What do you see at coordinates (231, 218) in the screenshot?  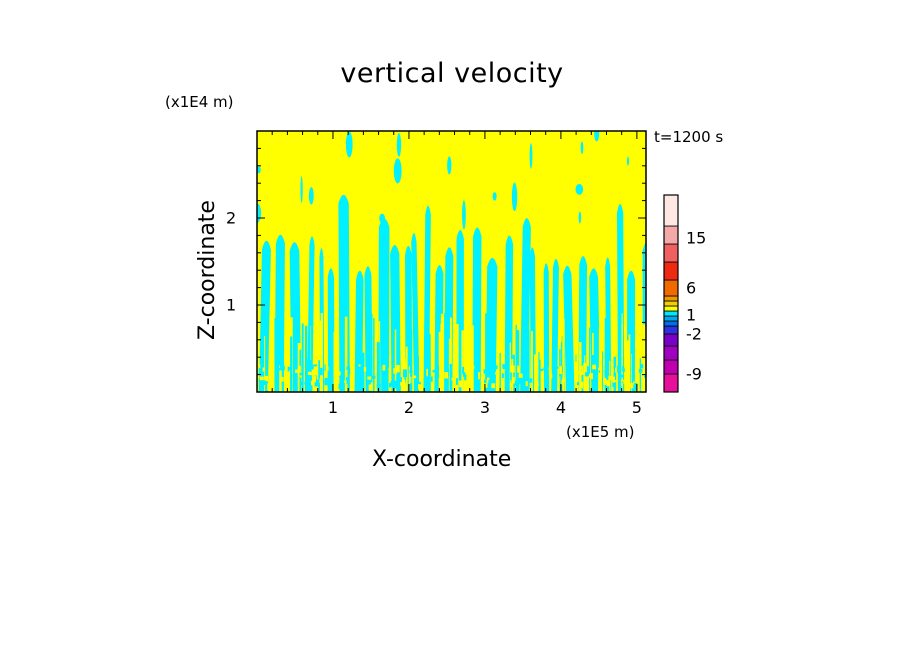 I see `y-tick-label: 2` at bounding box center [231, 218].